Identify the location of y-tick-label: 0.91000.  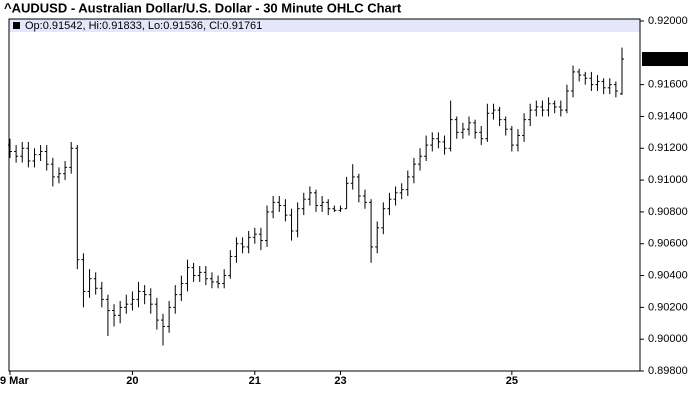
(668, 180).